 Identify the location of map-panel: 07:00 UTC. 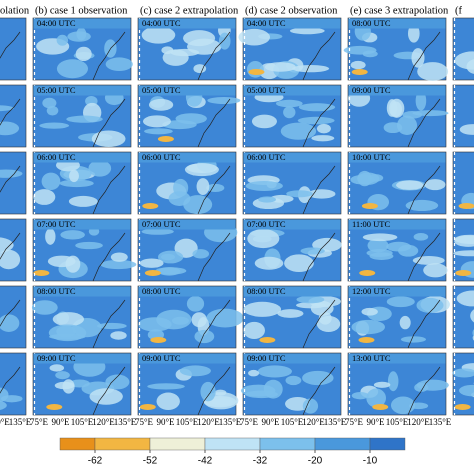
(292, 250).